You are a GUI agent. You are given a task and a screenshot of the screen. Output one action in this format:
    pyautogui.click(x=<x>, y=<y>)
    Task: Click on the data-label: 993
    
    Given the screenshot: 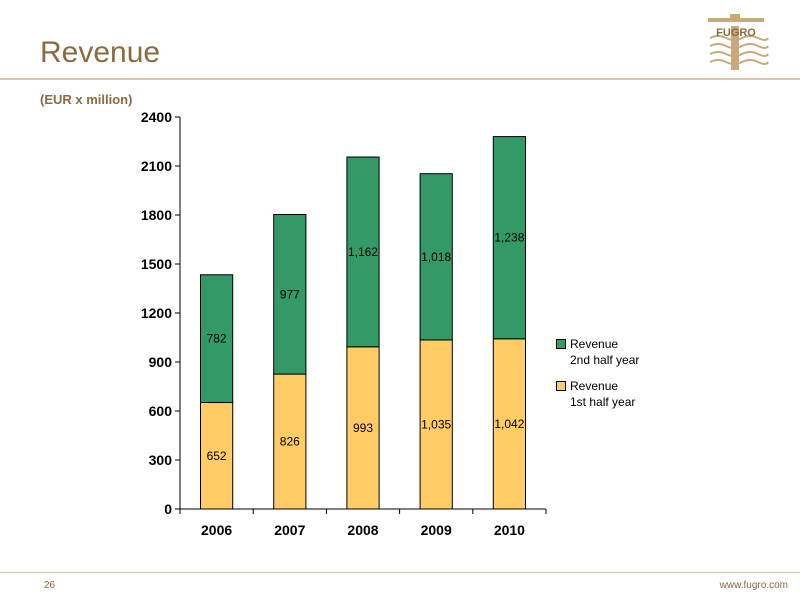 What is the action you would take?
    pyautogui.click(x=363, y=428)
    